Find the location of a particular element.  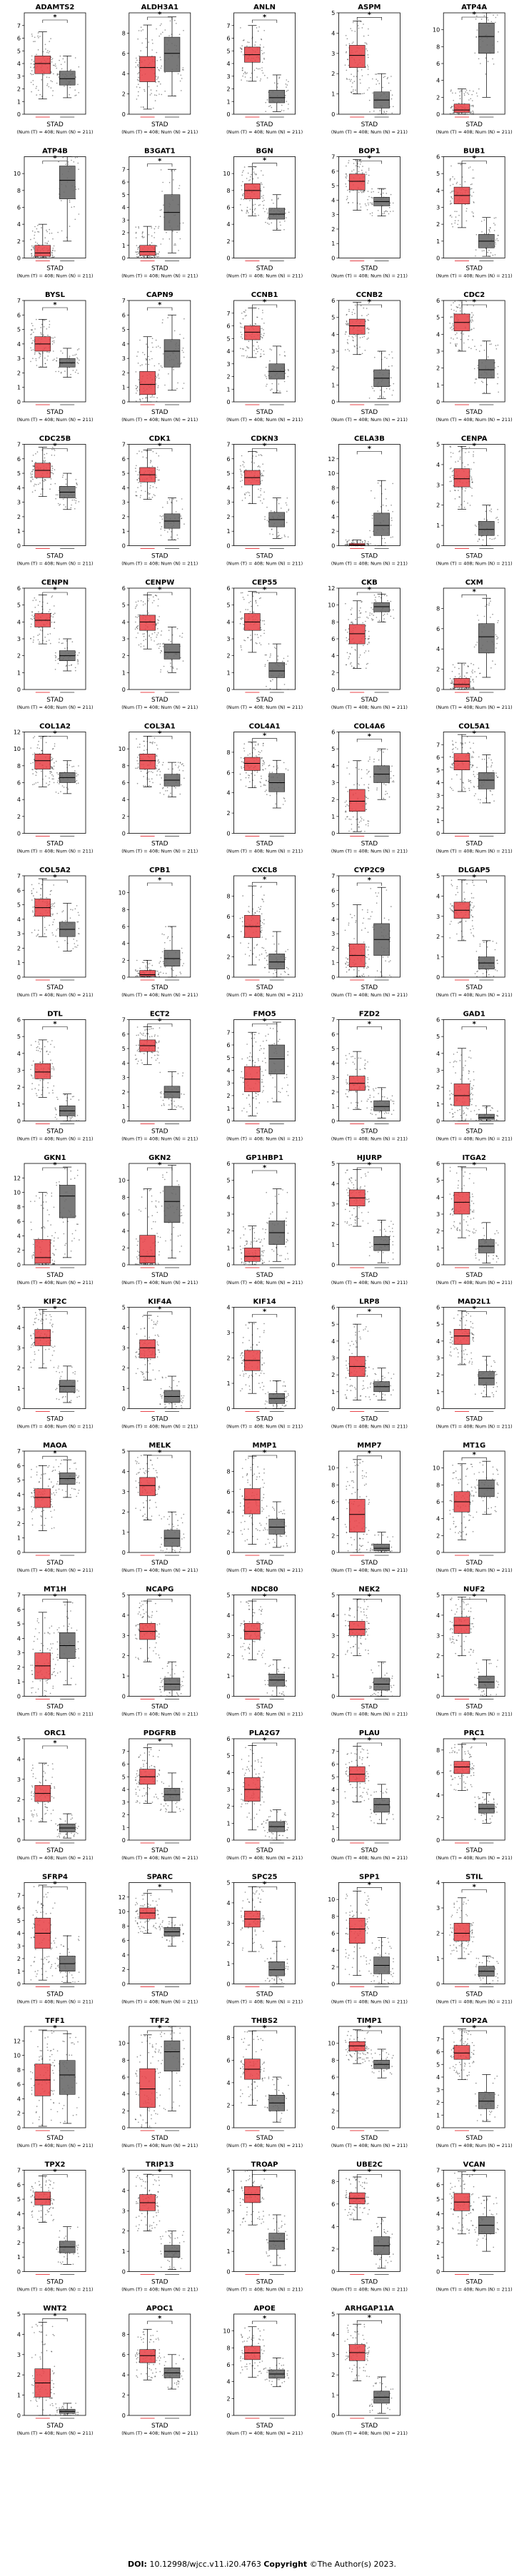

y-tick-label: 3 is located at coordinates (438, 485).